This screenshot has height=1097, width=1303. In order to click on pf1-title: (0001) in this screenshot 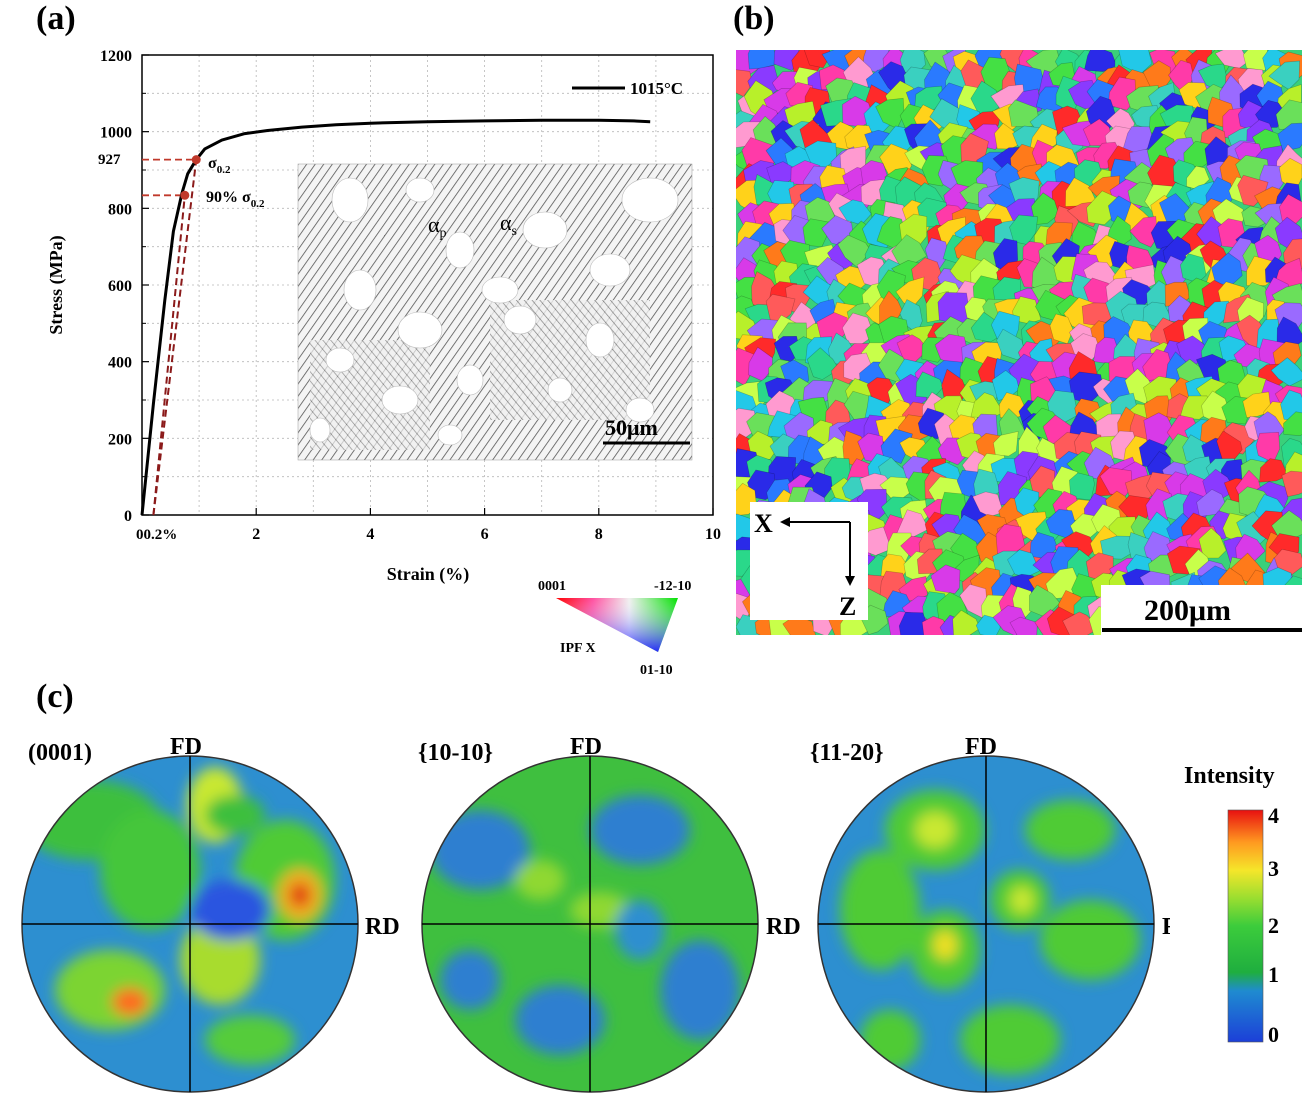, I will do `click(60, 753)`.